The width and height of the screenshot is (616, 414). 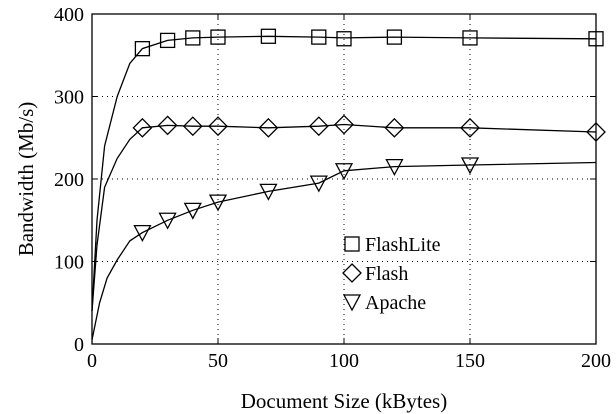 I want to click on legend-marker-apache, so click(x=352, y=303).